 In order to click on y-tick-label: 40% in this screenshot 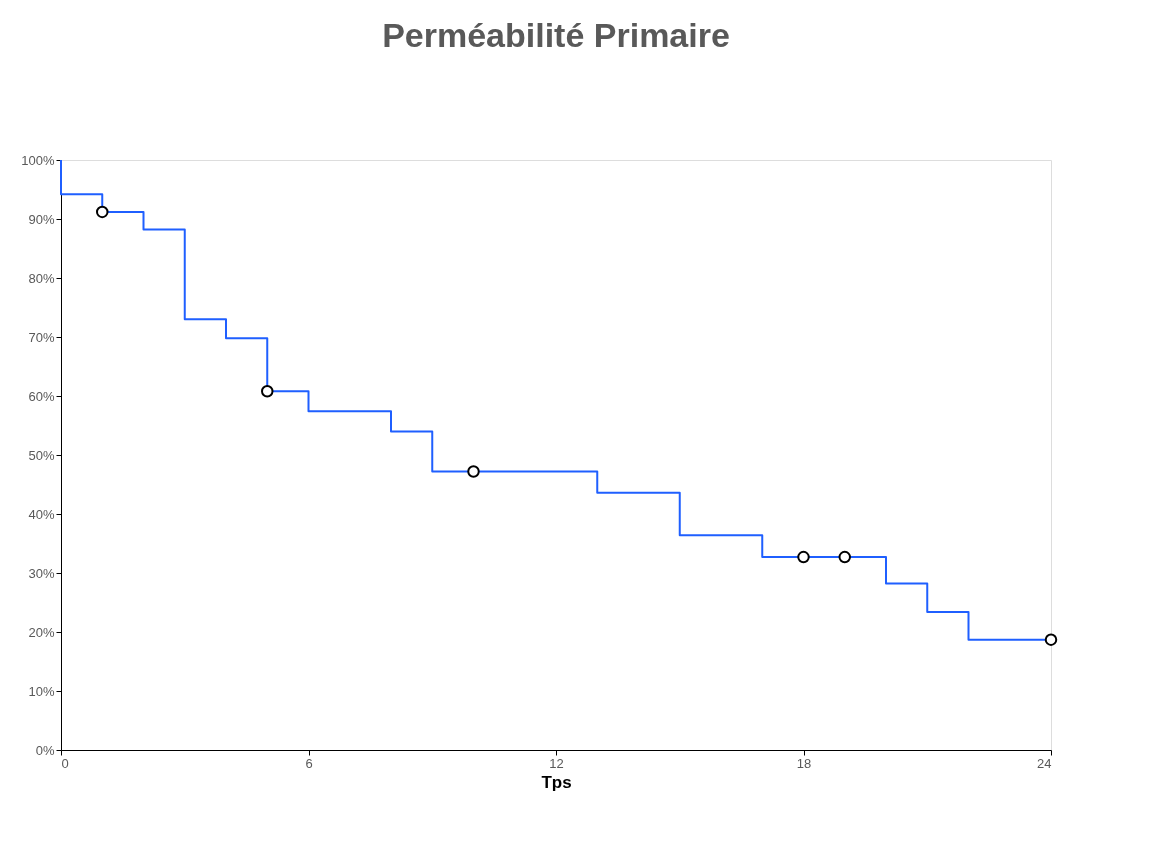, I will do `click(41, 514)`.